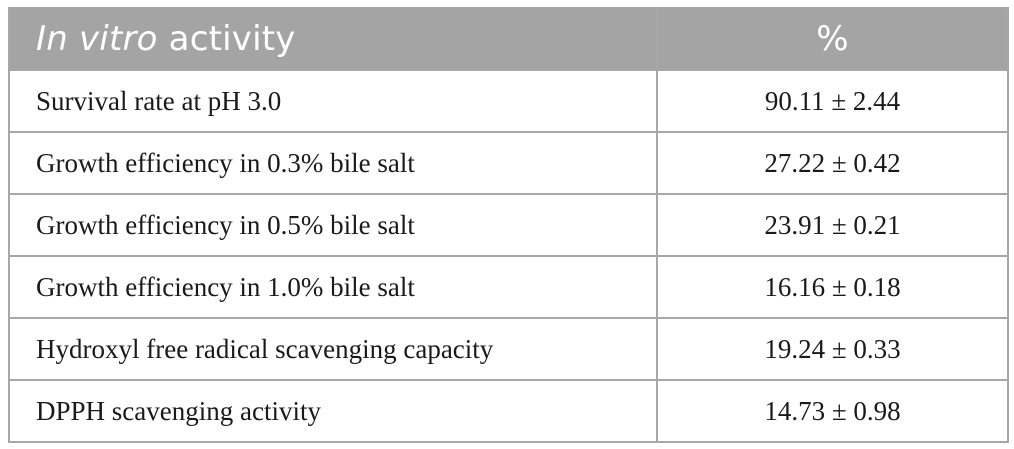 The width and height of the screenshot is (1014, 449). Describe the element at coordinates (832, 349) in the screenshot. I see `row-value: 19.24 ± 0.33` at that location.